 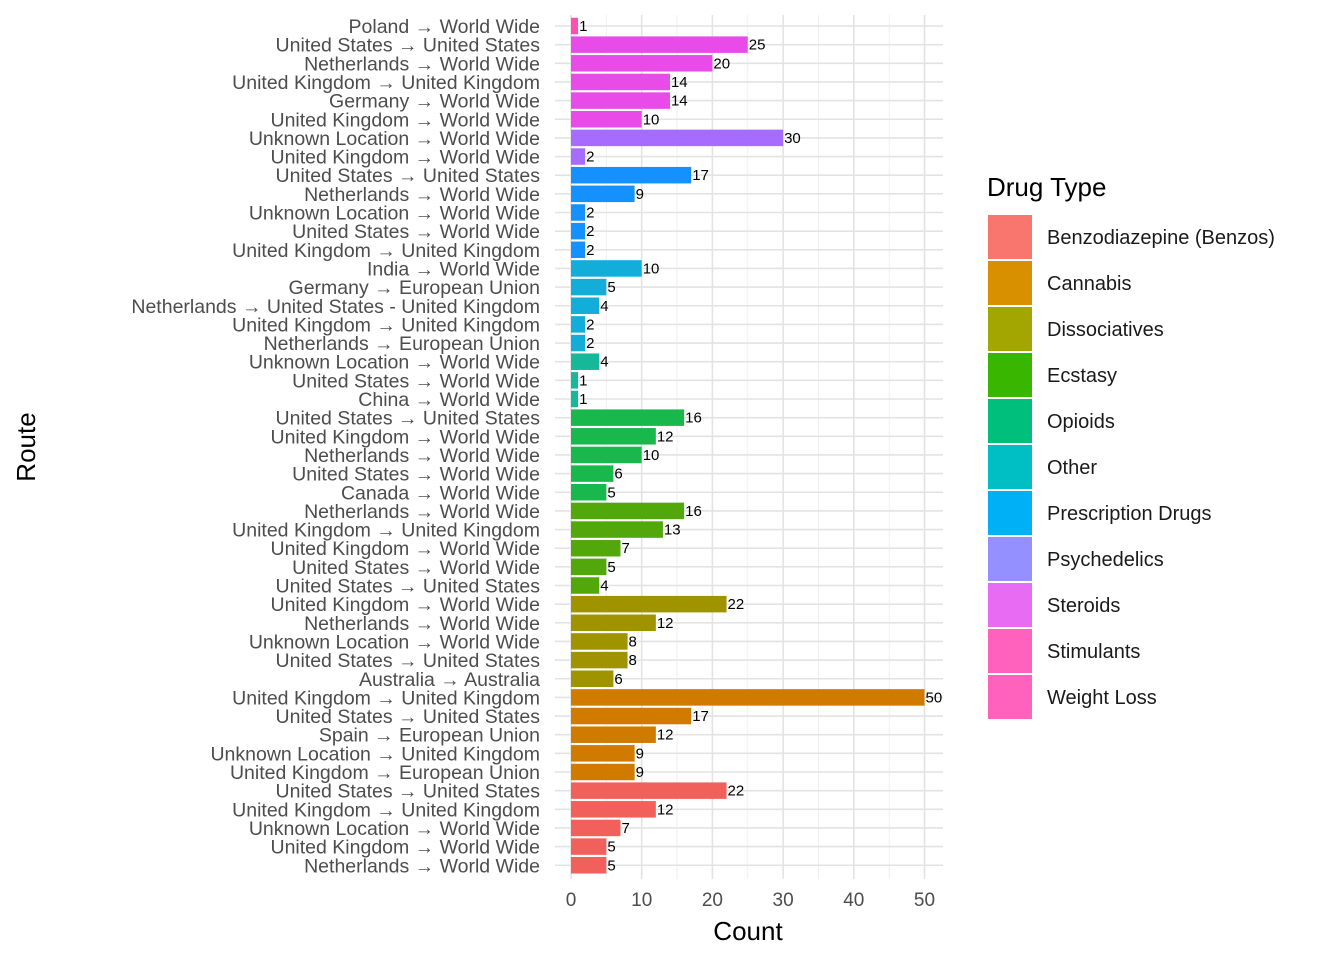 I want to click on bar-value-label: 50, so click(x=934, y=697).